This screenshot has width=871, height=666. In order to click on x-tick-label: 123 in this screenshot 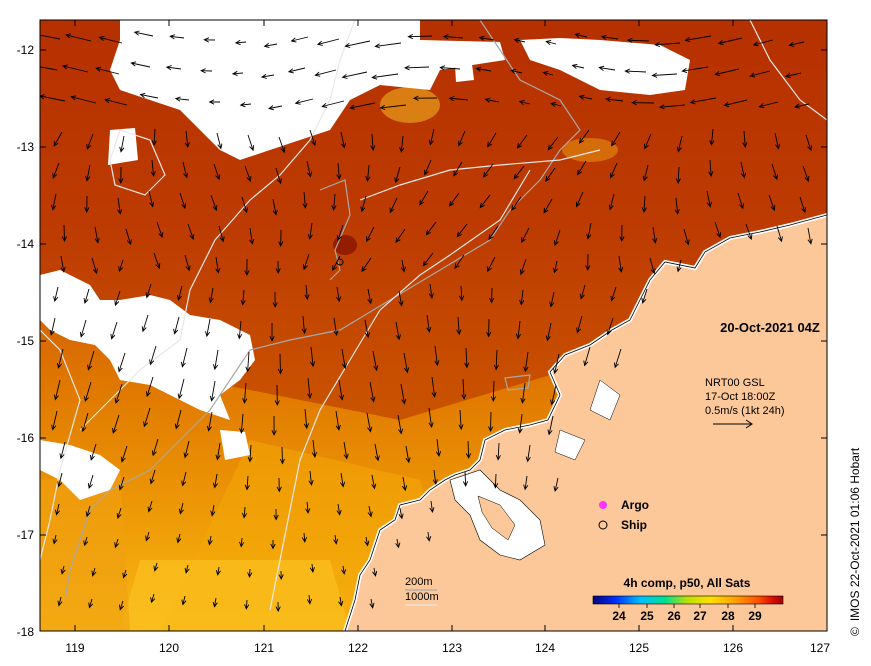, I will do `click(452, 648)`.